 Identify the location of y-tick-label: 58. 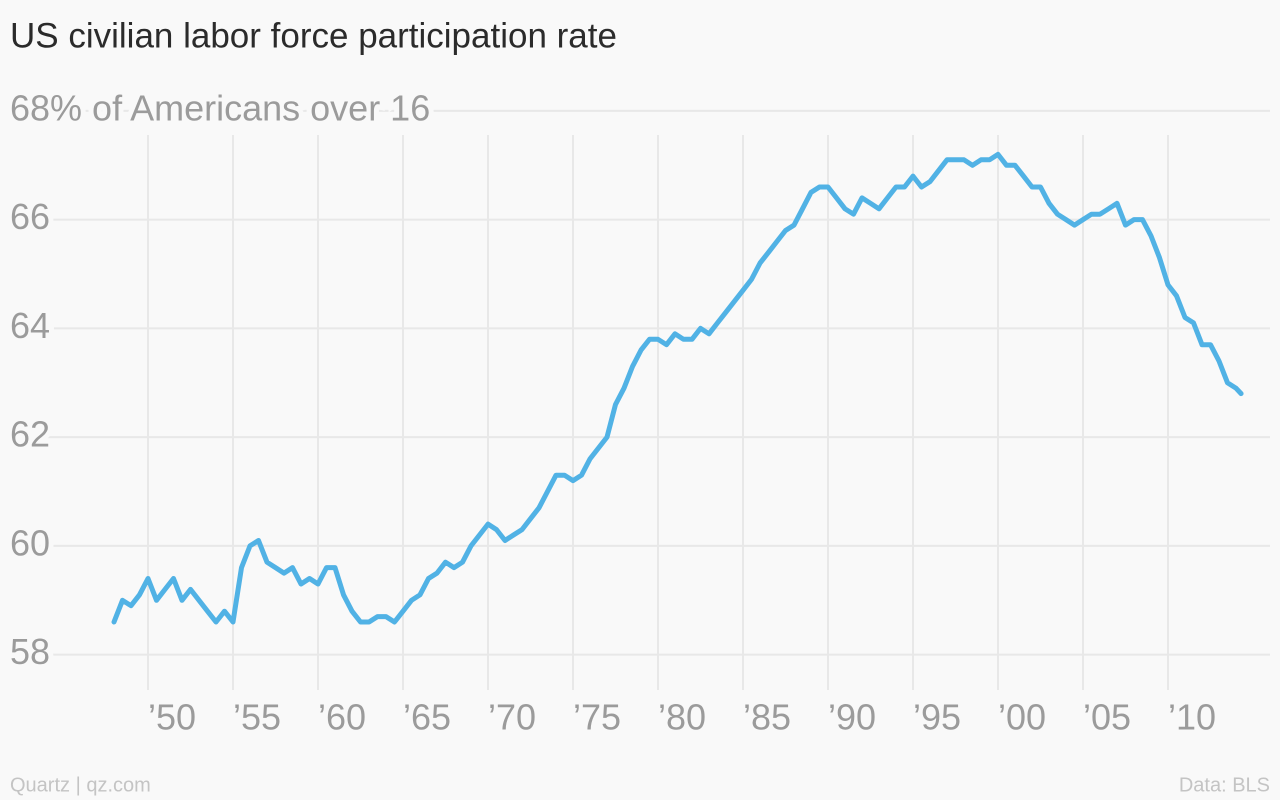
(30, 651).